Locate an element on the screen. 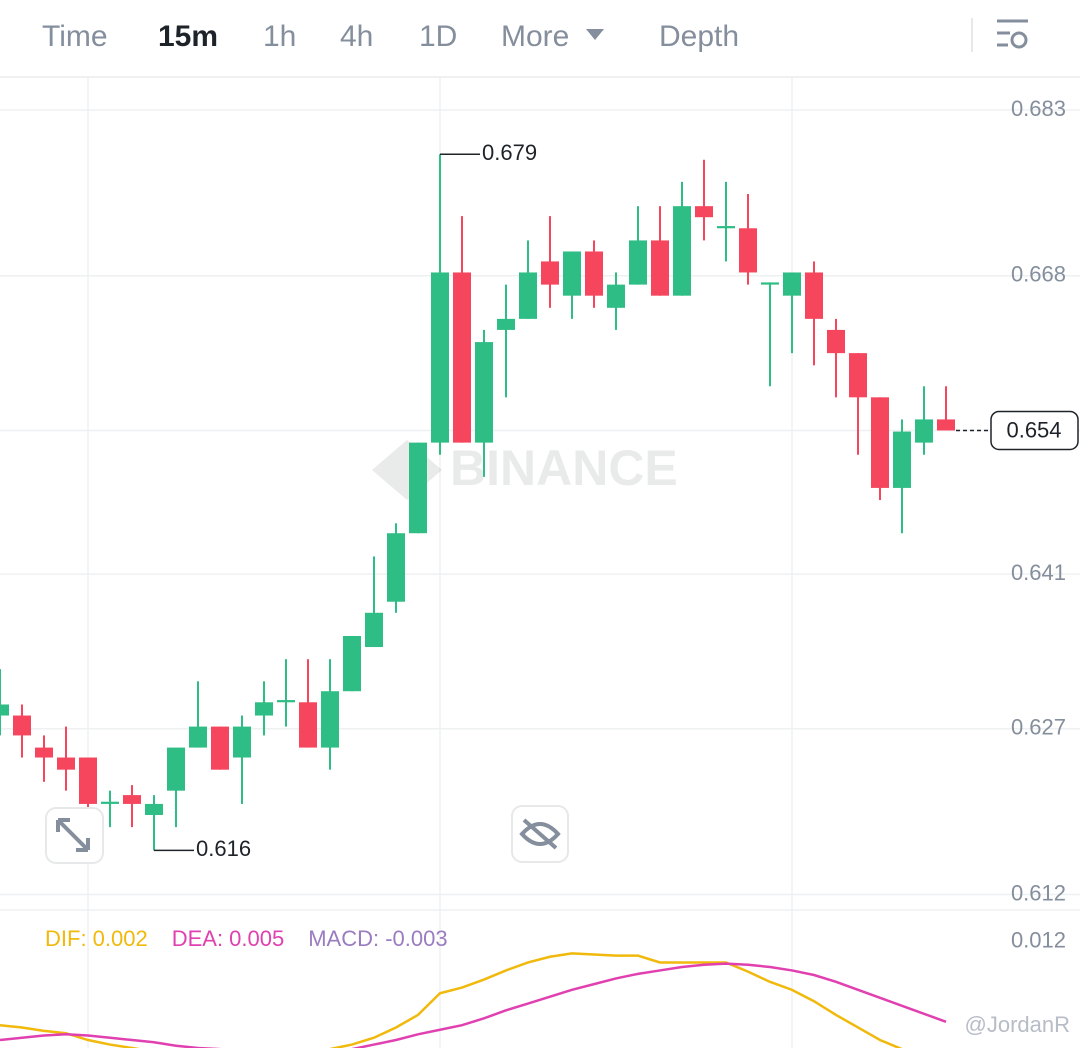 This screenshot has width=1080, height=1048. tab: 4h is located at coordinates (356, 36).